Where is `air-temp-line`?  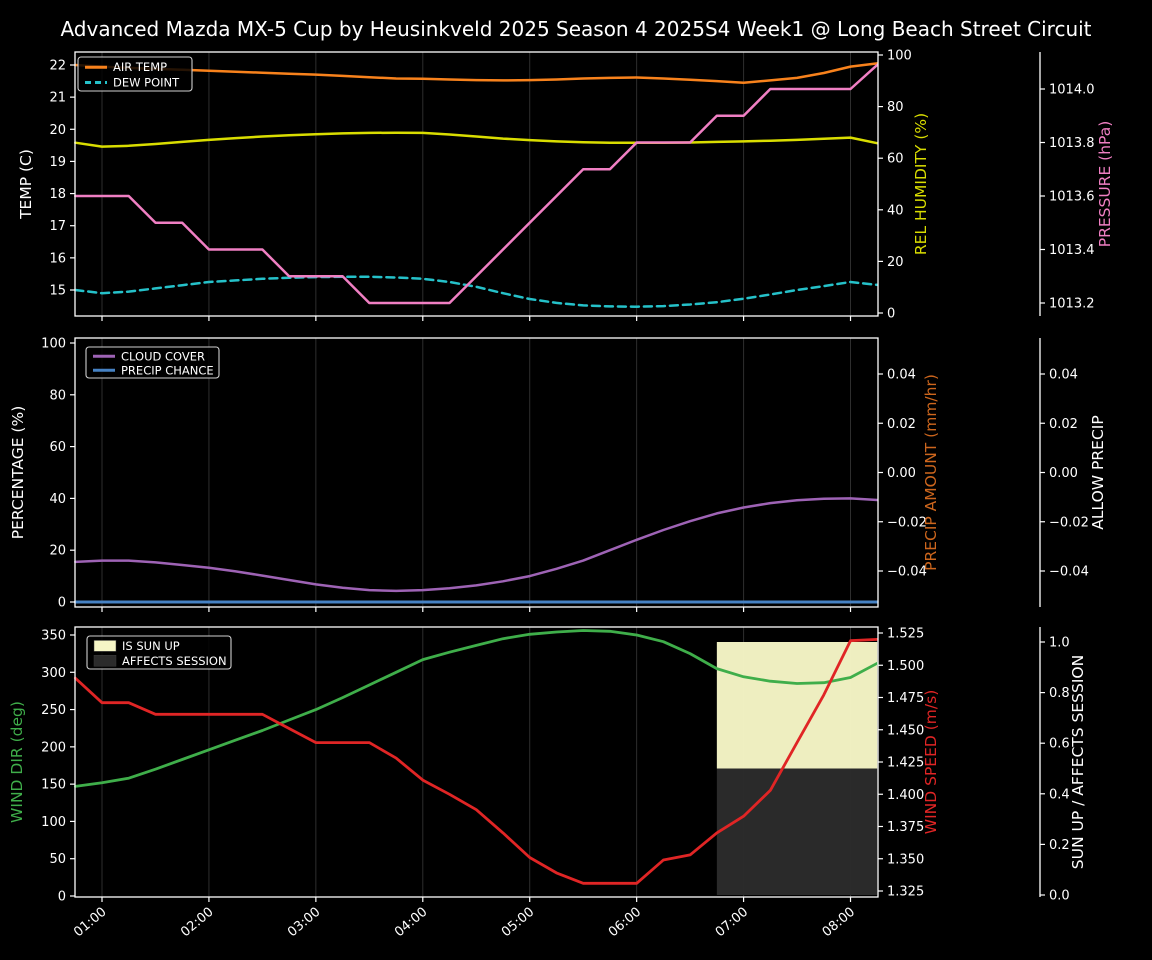
air-temp-line is located at coordinates (476, 73).